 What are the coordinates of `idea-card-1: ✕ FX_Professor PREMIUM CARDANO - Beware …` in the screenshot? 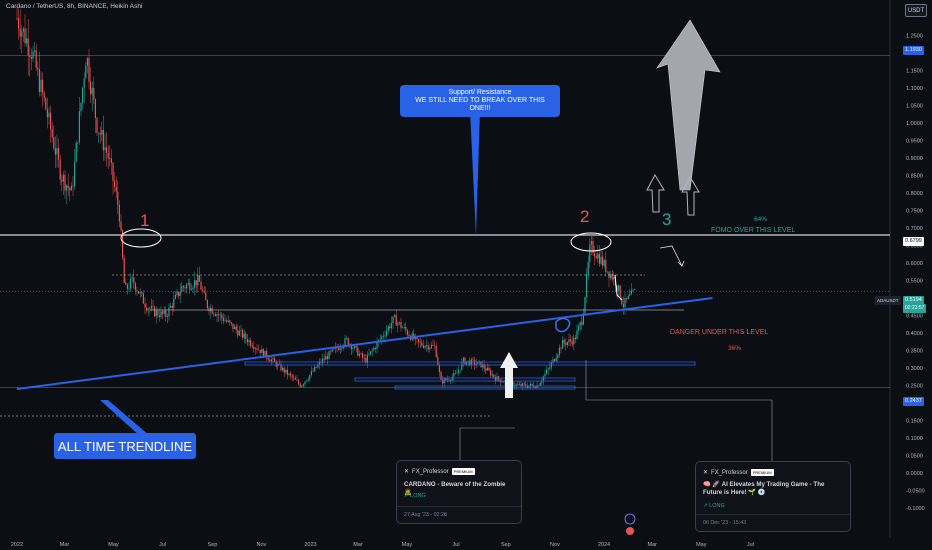 It's located at (459, 492).